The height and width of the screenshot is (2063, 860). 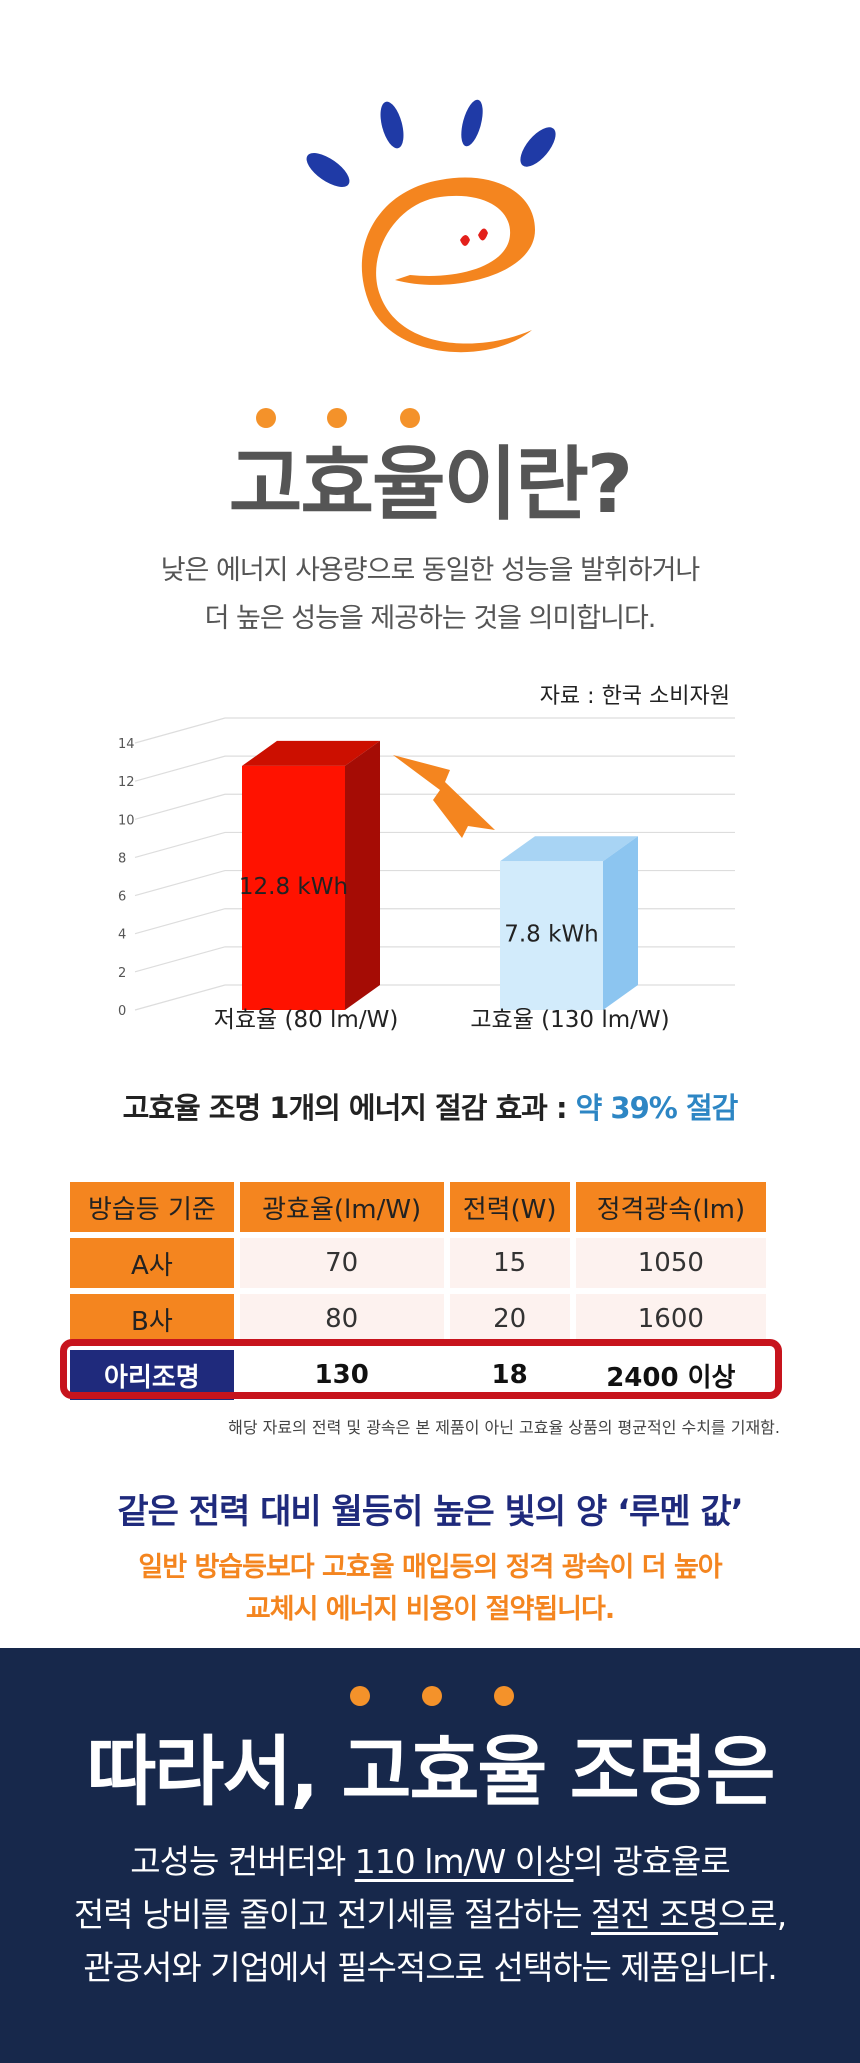 What do you see at coordinates (341, 1375) in the screenshot?
I see `table-cell: 130` at bounding box center [341, 1375].